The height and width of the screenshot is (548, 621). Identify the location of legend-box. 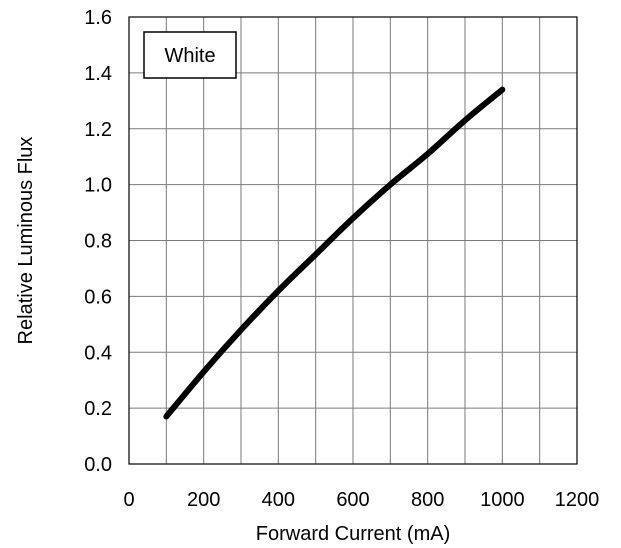
(190, 55).